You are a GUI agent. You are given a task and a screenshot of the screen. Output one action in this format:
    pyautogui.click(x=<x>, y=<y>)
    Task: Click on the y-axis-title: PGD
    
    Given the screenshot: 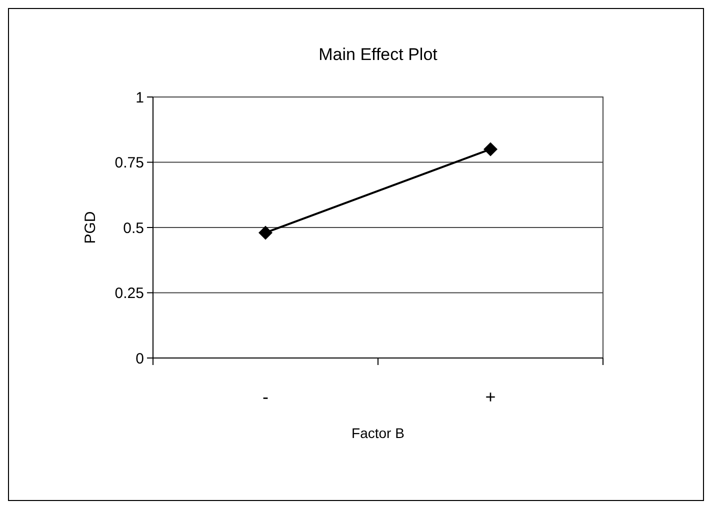 What is the action you would take?
    pyautogui.click(x=90, y=227)
    